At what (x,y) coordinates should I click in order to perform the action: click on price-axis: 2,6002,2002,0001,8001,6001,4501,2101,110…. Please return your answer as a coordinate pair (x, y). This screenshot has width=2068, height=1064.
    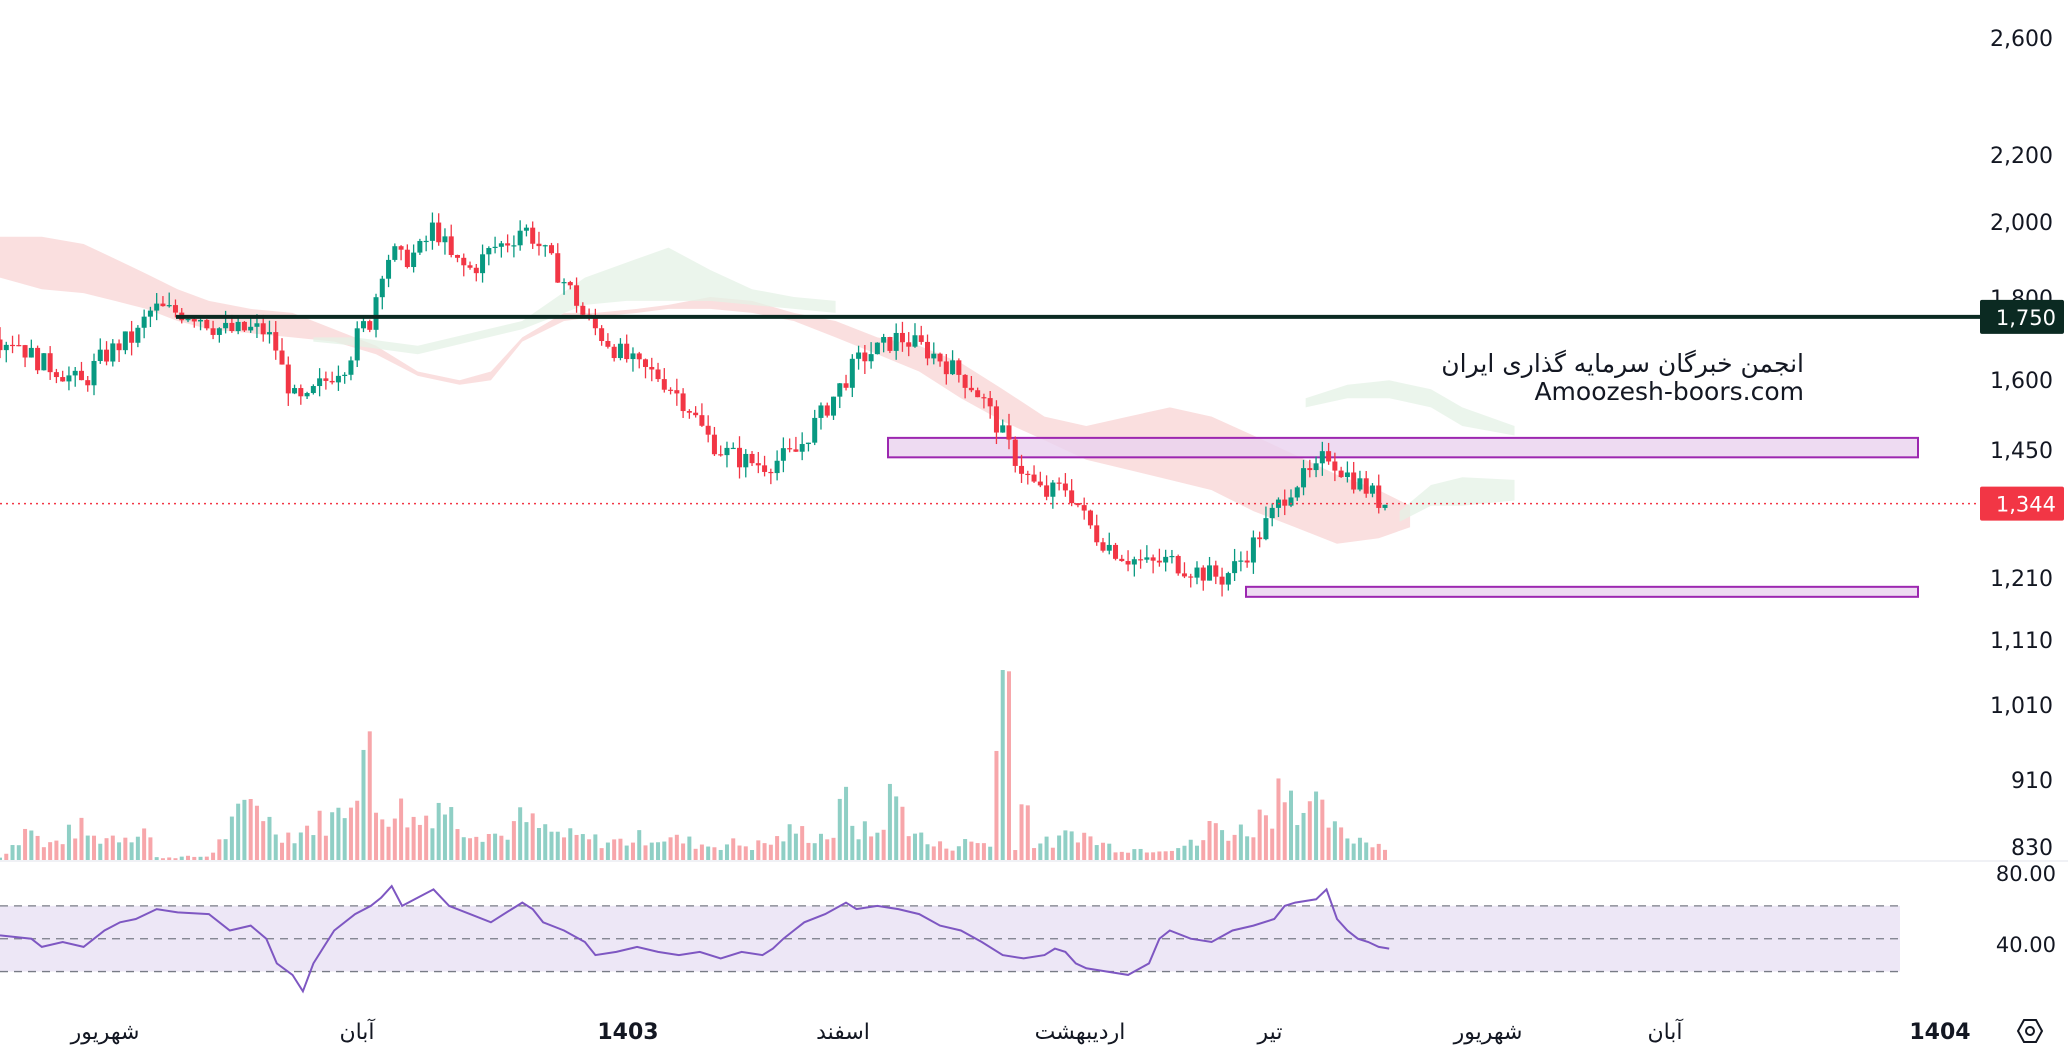
    Looking at the image, I should click on (2021, 444).